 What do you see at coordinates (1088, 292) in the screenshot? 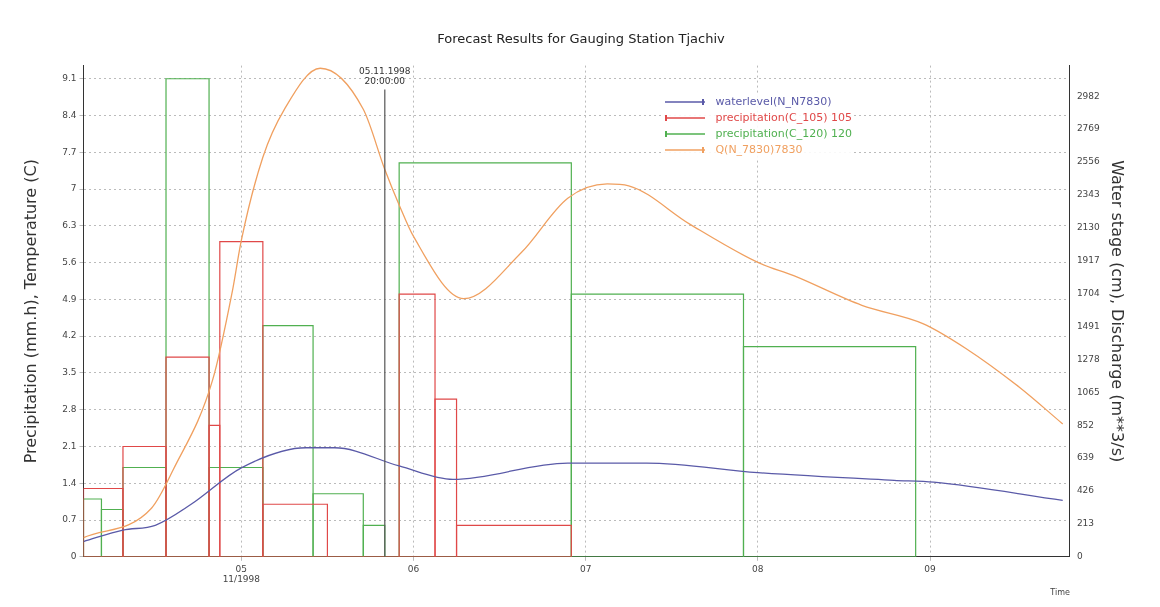
I see `y2-tick-label: 1704` at bounding box center [1088, 292].